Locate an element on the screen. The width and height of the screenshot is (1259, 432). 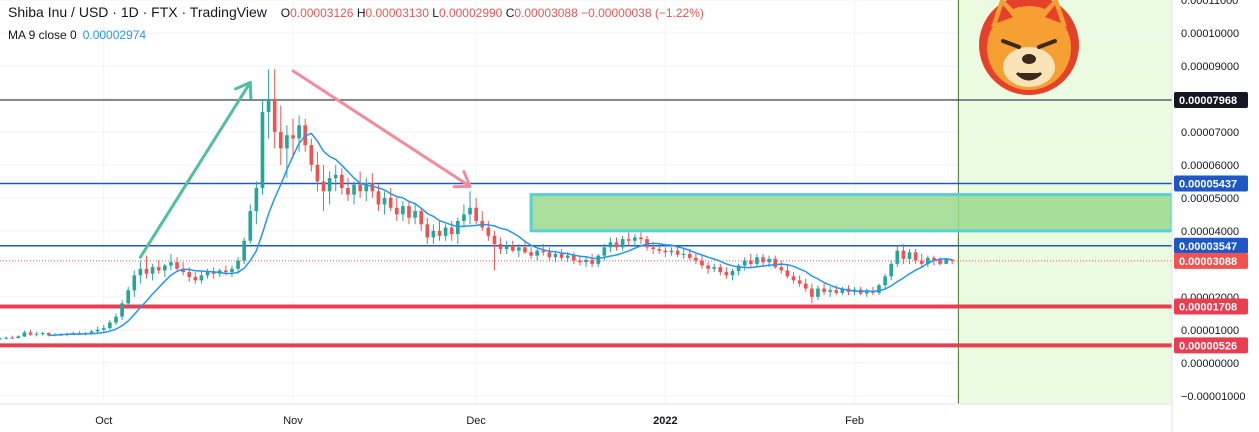
price-tick-label: 0.00001000 is located at coordinates (1210, 331).